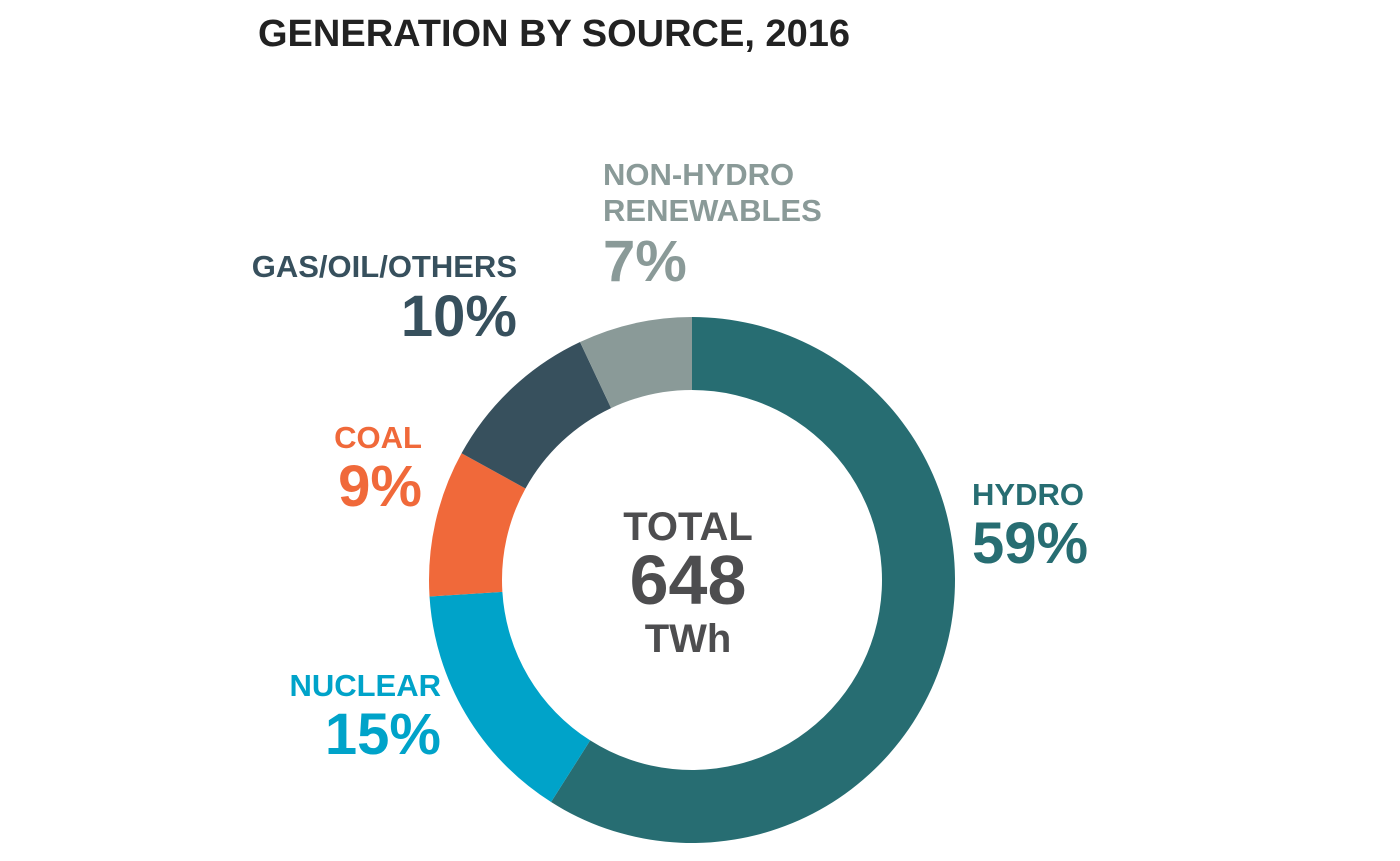  What do you see at coordinates (1030, 543) in the screenshot?
I see `slice-percent-label: 59%` at bounding box center [1030, 543].